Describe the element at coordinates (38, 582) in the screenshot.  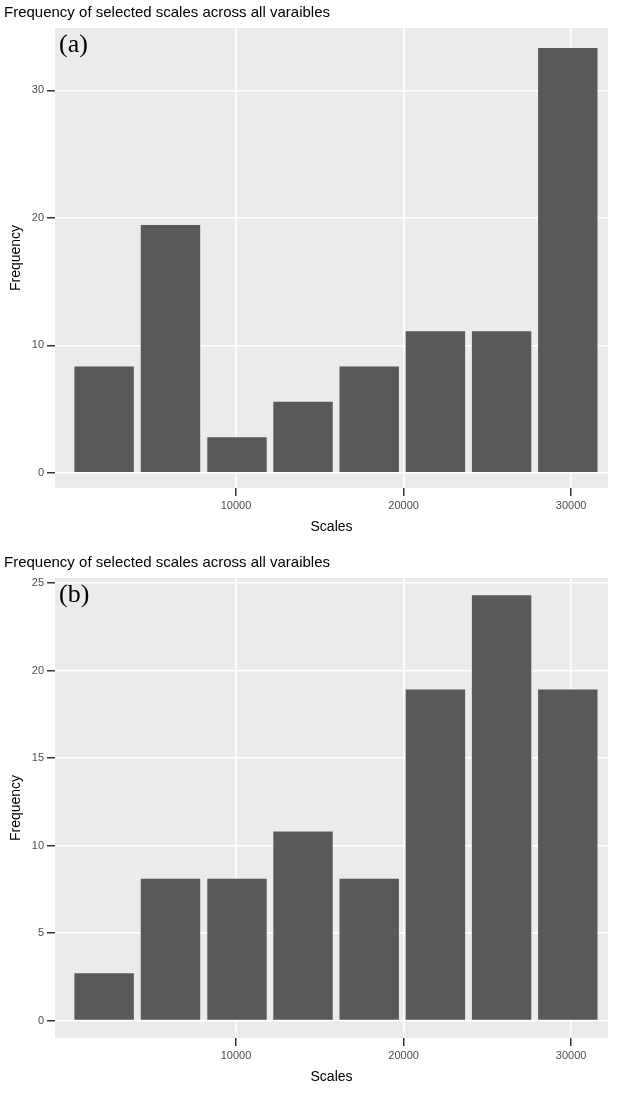
I see `y-tick-label: 25` at that location.